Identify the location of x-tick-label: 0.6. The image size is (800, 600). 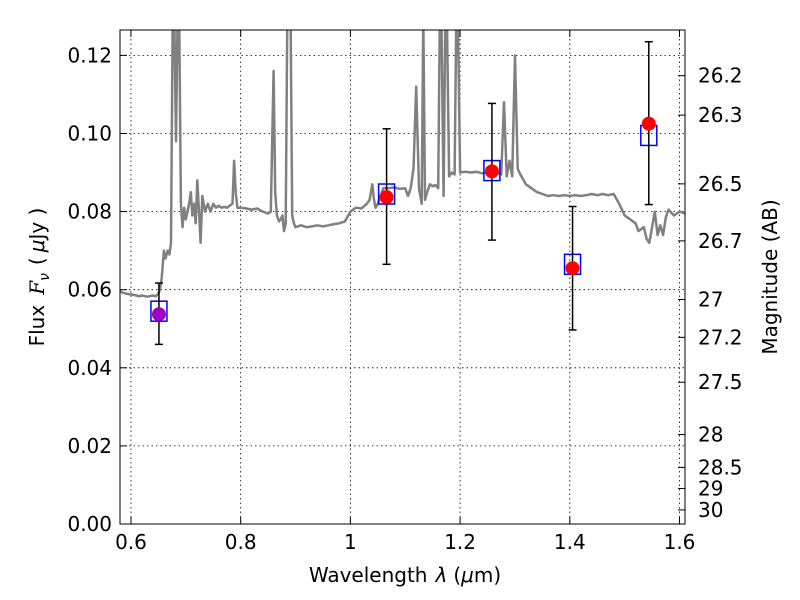
(131, 542).